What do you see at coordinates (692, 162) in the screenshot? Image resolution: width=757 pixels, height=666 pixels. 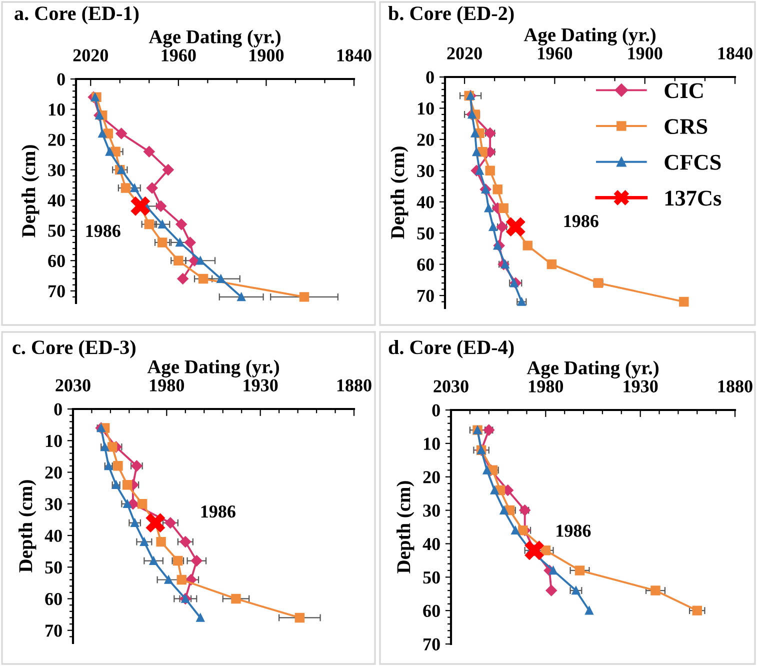 I see `legend-label: CFCS` at bounding box center [692, 162].